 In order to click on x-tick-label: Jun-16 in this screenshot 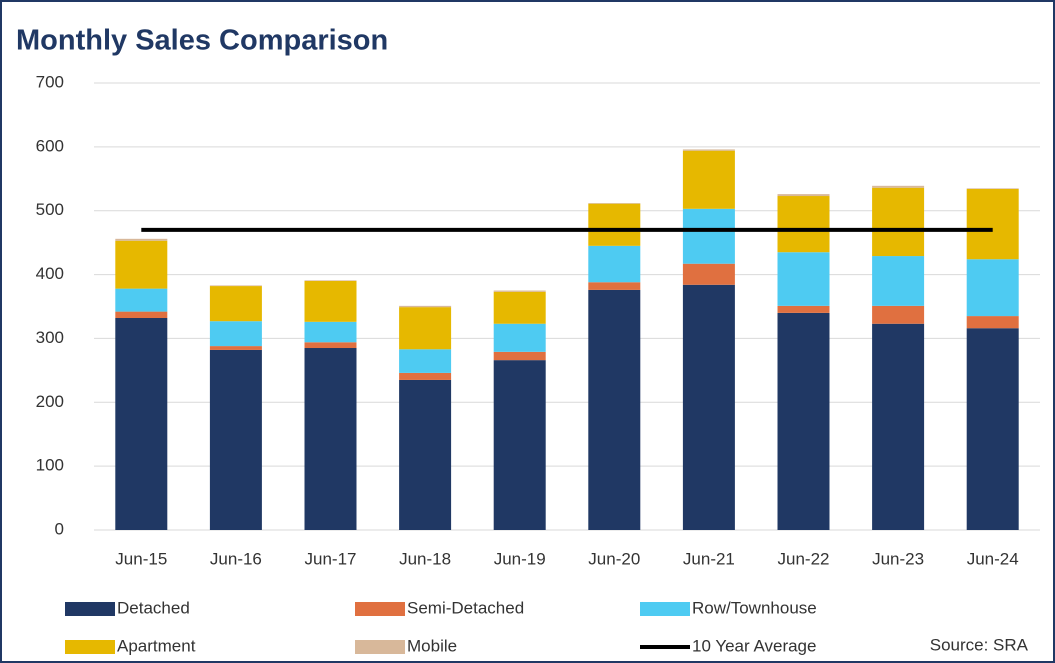, I will do `click(236, 558)`.